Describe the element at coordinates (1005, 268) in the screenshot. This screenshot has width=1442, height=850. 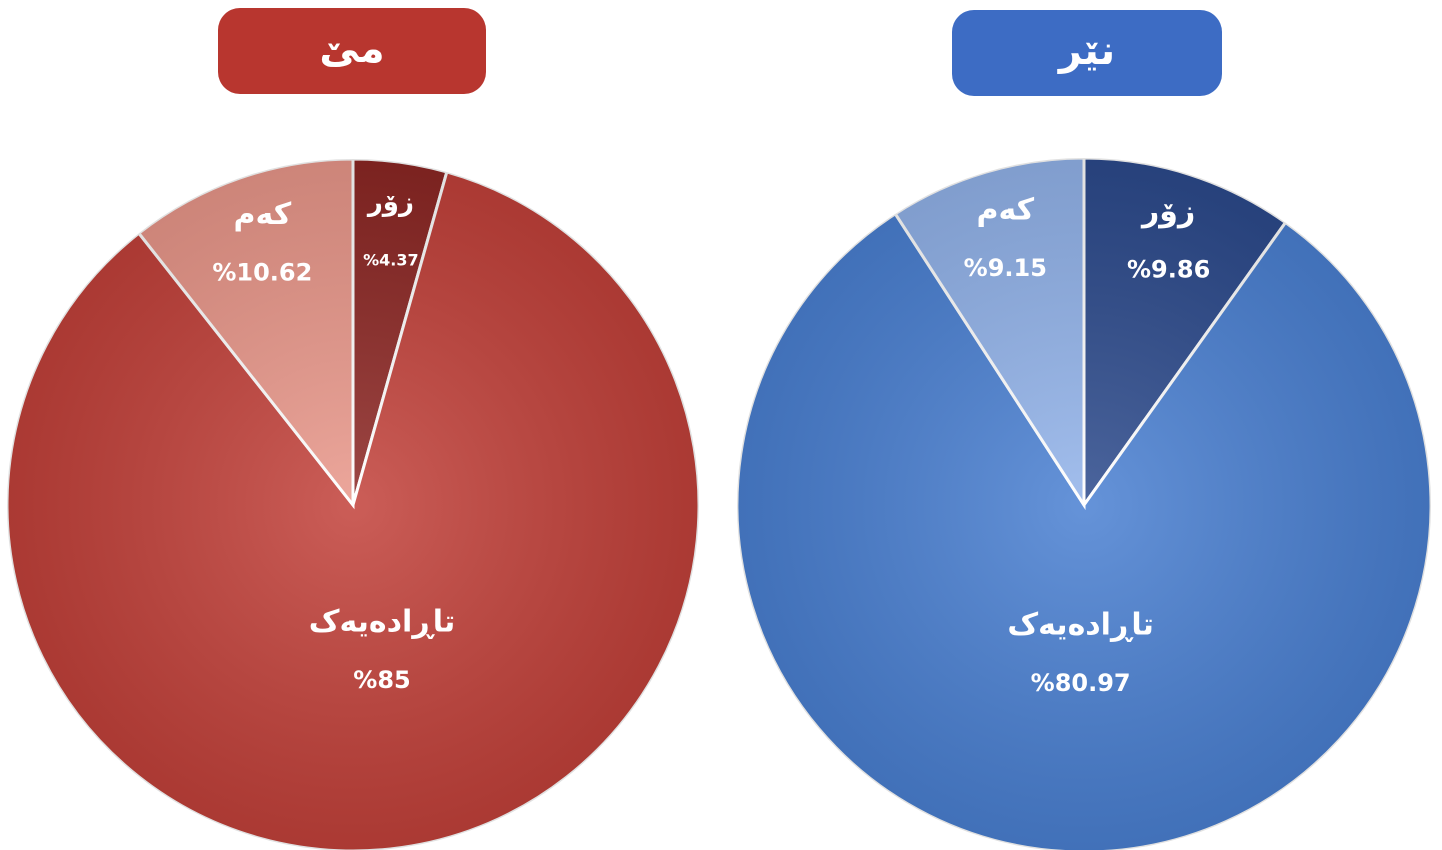
I see `slice-value: %9.15` at that location.